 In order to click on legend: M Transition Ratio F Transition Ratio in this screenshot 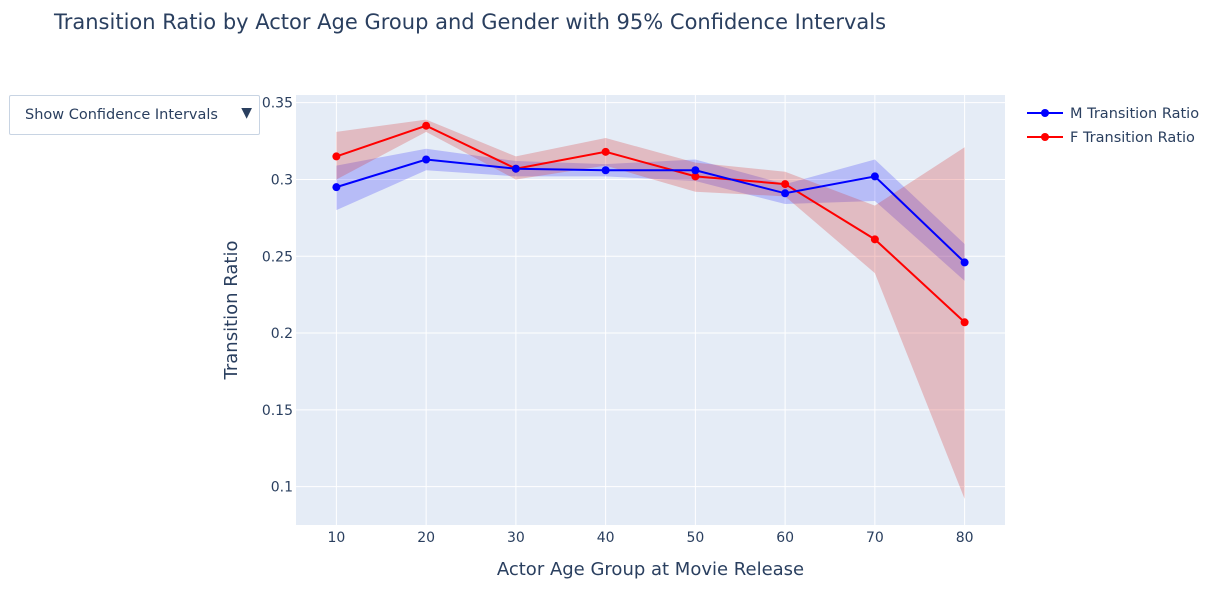, I will do `click(1113, 126)`.